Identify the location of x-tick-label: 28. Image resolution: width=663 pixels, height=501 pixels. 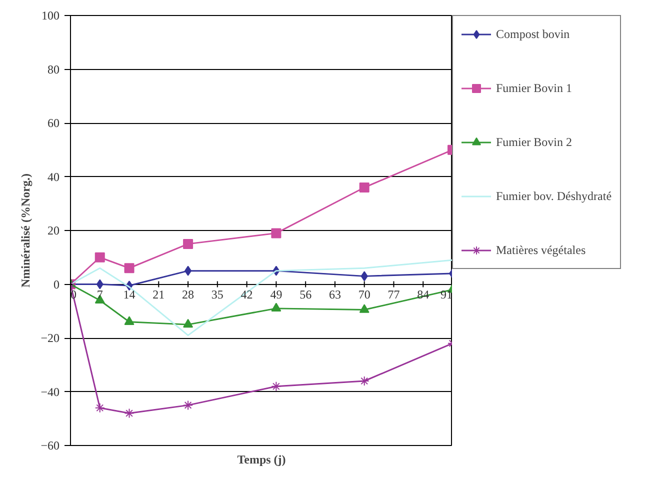
(188, 294).